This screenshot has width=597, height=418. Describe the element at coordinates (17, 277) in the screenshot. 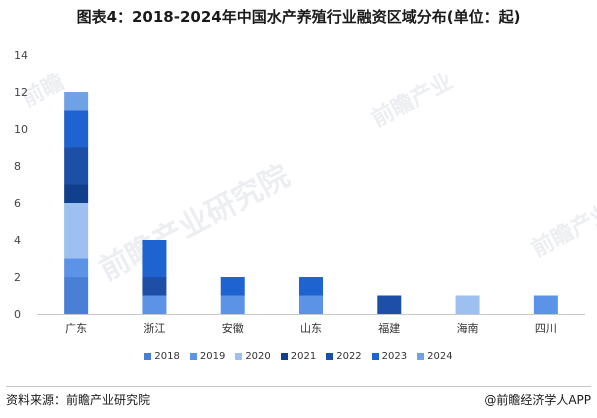

I see `y-tick-label: 2` at that location.